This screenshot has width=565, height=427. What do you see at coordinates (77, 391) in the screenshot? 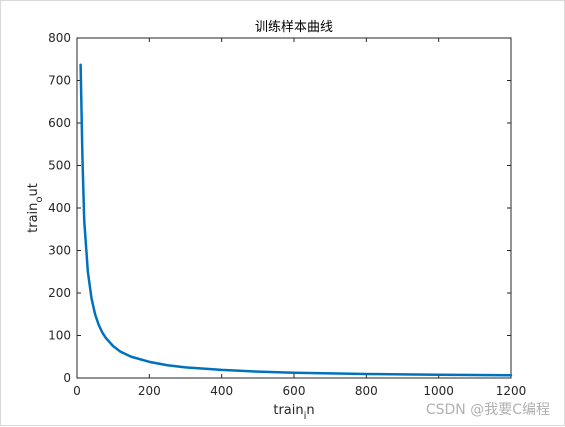
I see `x-tick-label: 0` at bounding box center [77, 391].